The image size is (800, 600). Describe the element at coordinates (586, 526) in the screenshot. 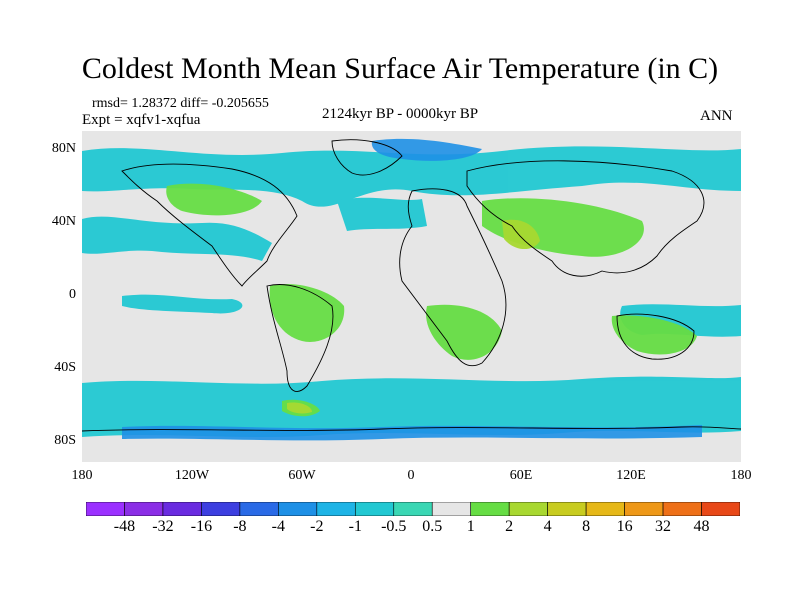

I see `colorbar-label: 8` at that location.